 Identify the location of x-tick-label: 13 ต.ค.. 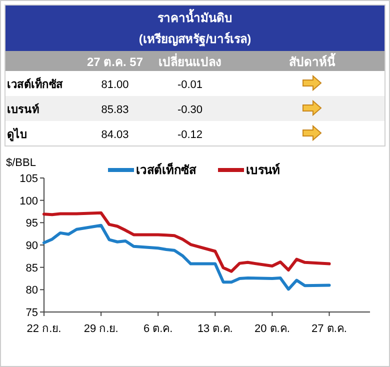
(215, 329).